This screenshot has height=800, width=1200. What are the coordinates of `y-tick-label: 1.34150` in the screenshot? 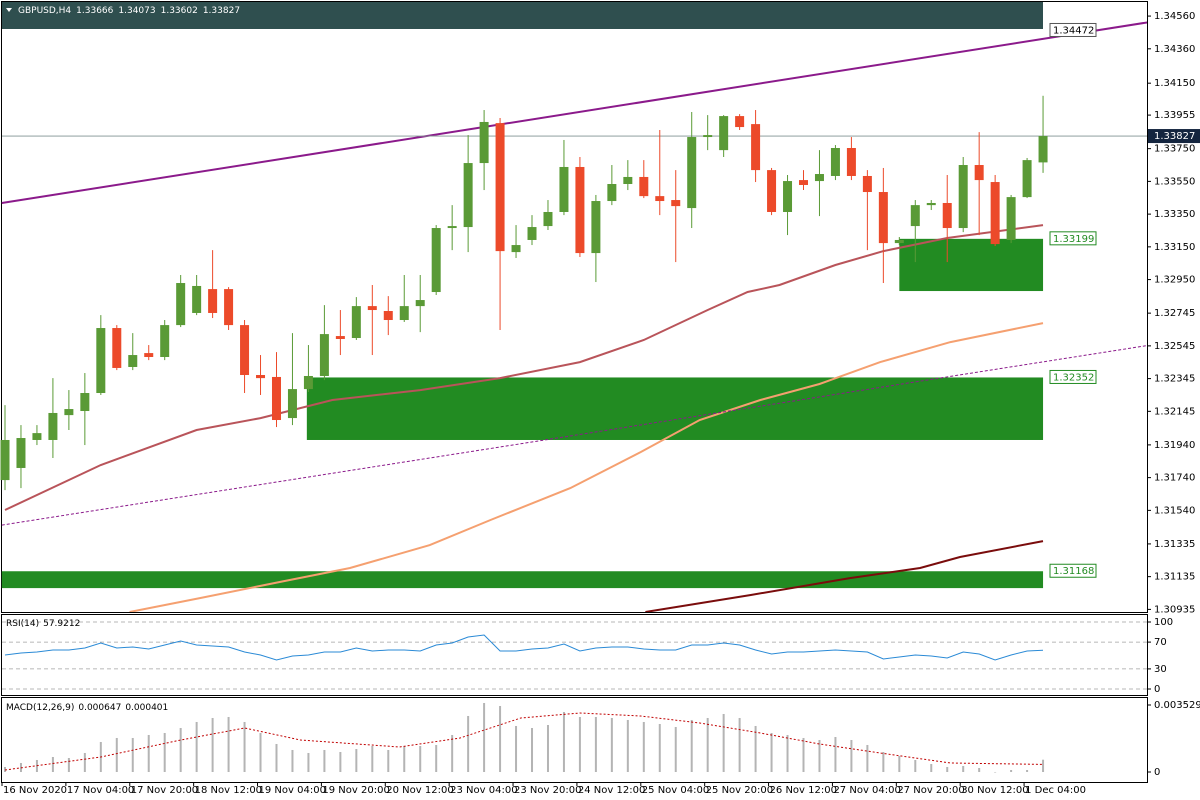 It's located at (1174, 83).